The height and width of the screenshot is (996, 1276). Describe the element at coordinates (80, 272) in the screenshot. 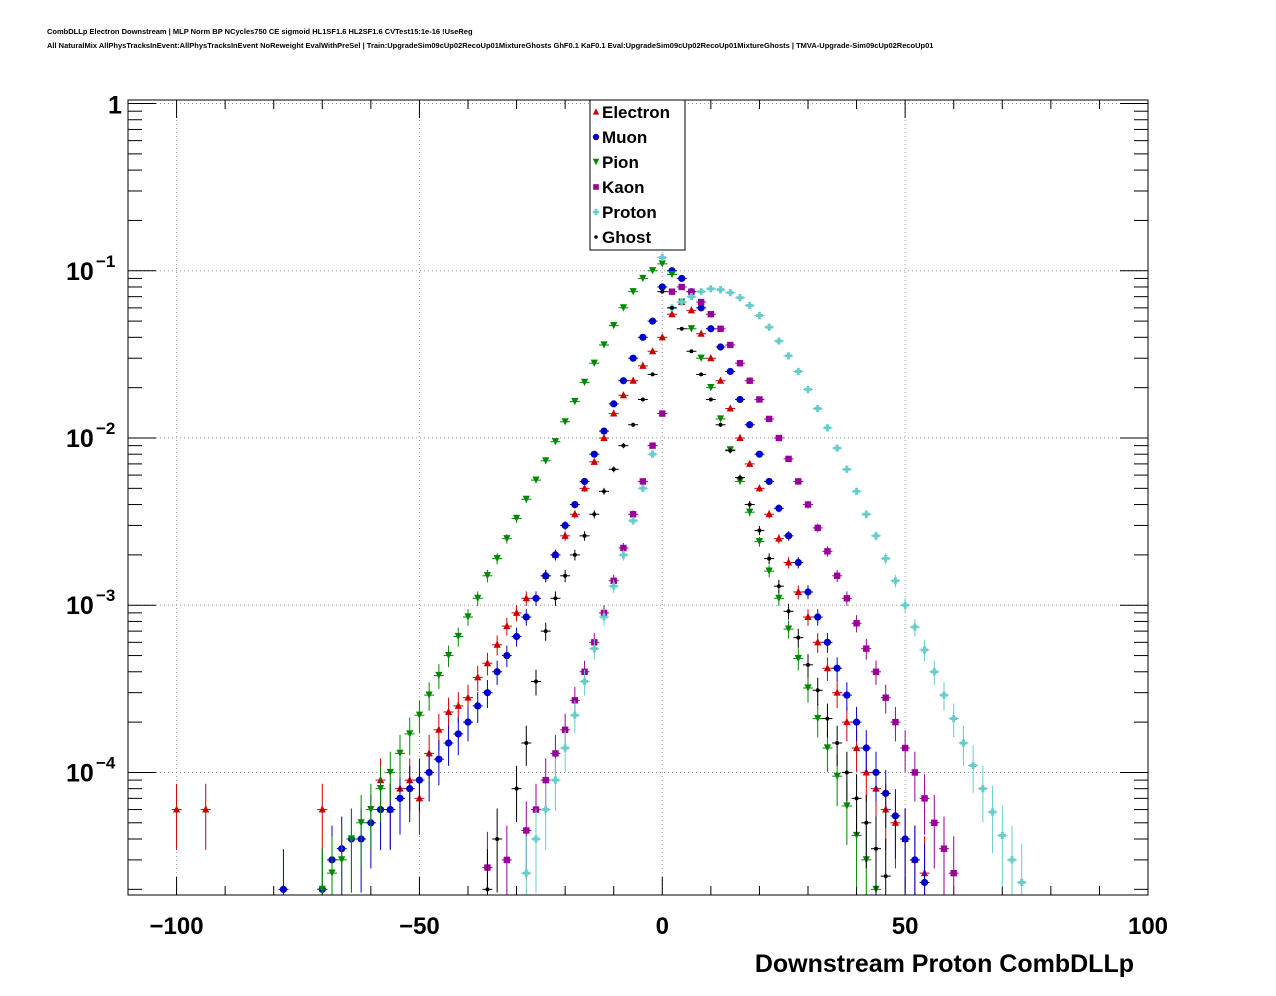

I see `y-tick-label-1: 10` at that location.